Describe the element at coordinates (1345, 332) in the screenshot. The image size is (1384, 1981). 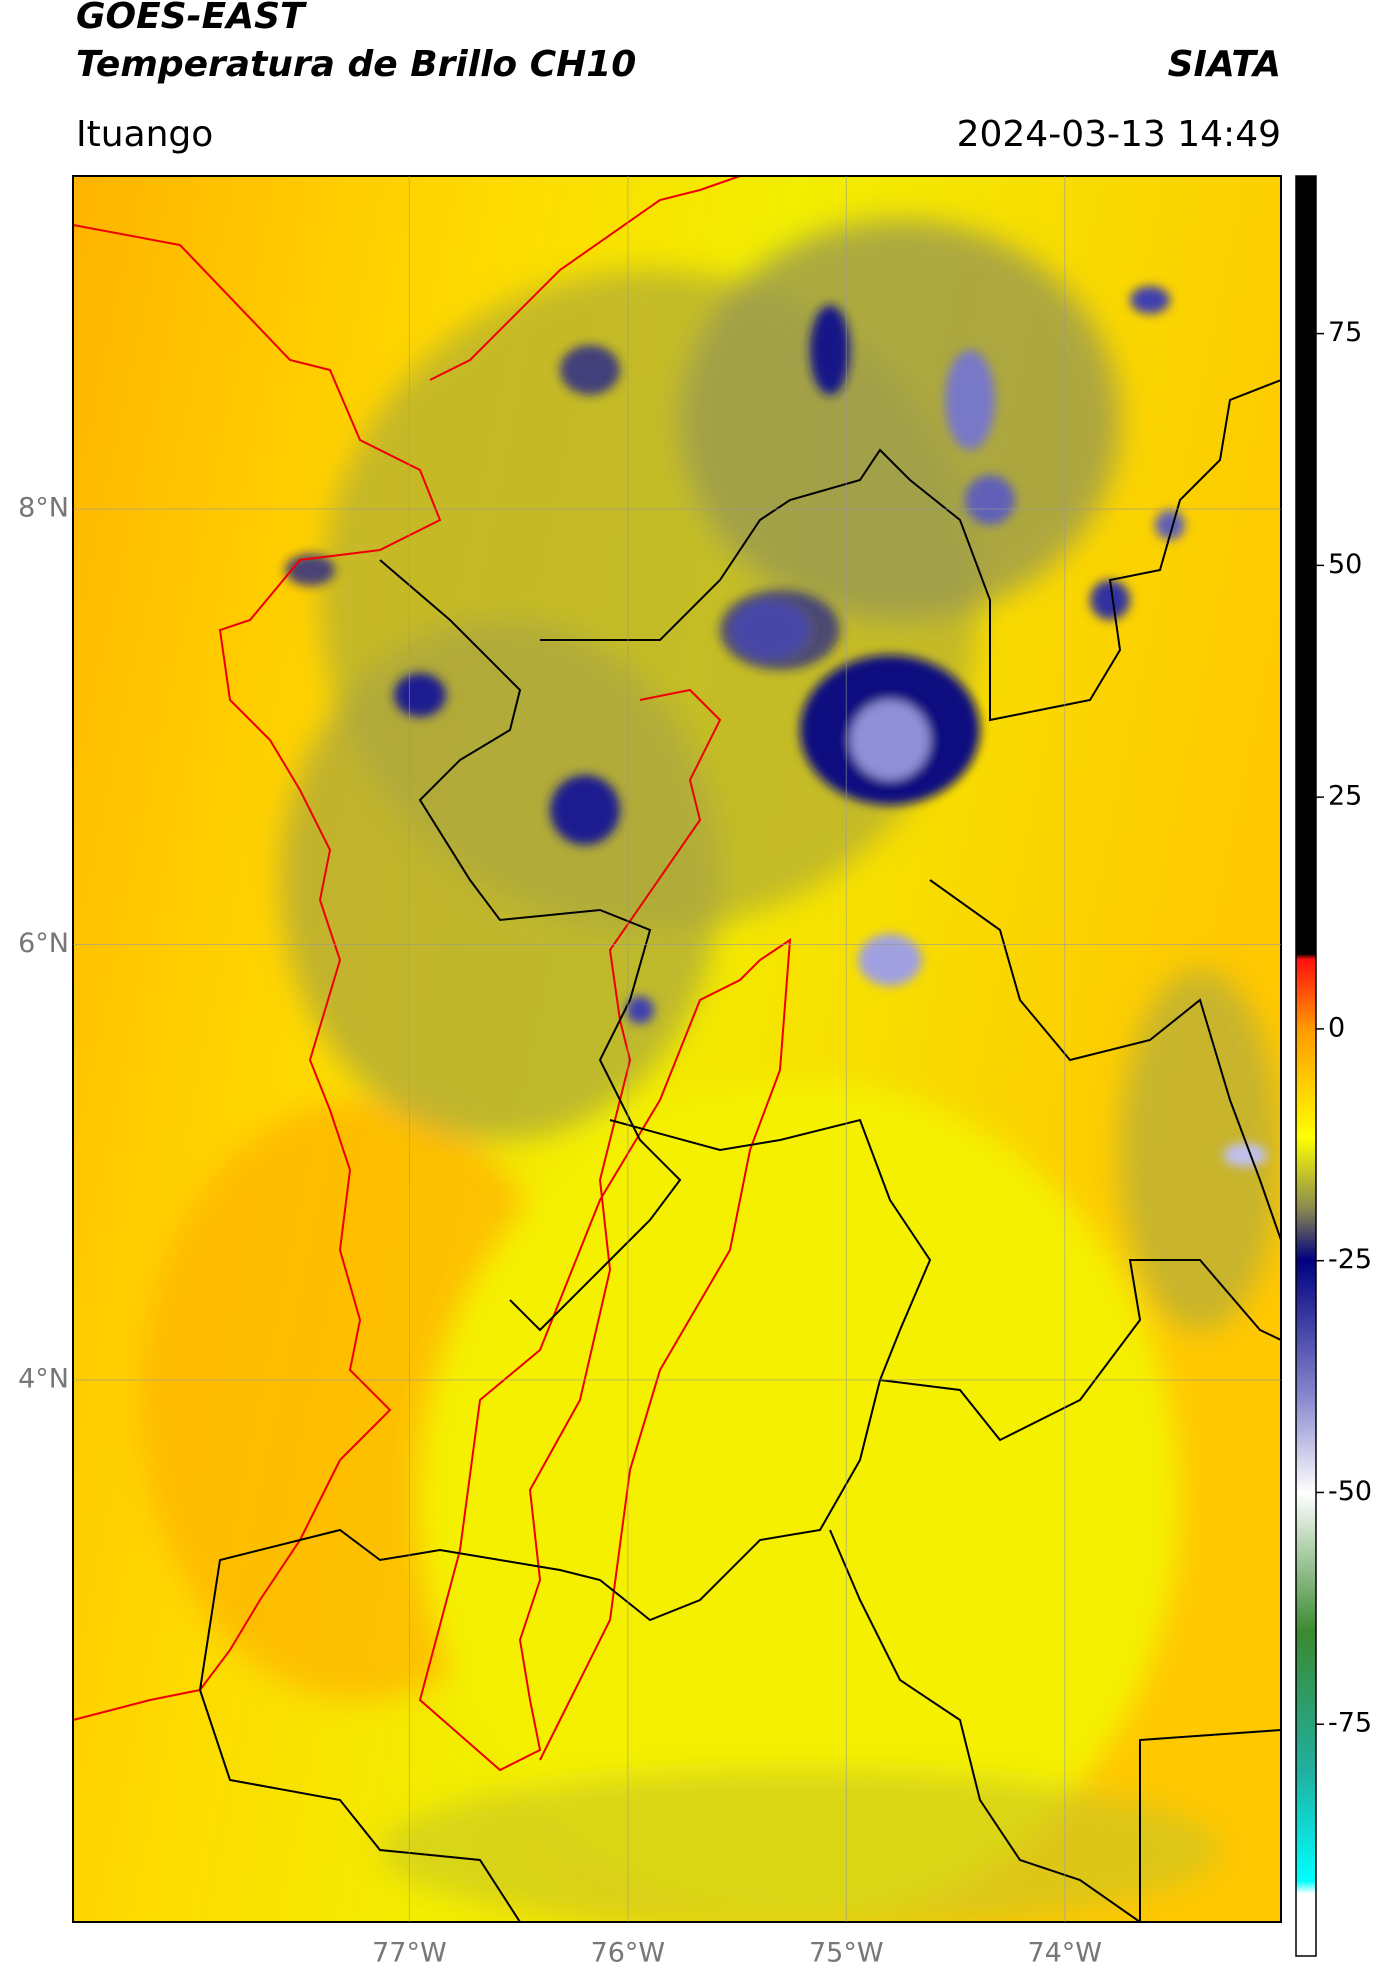
I see `colorbar-tick-label: 75` at that location.